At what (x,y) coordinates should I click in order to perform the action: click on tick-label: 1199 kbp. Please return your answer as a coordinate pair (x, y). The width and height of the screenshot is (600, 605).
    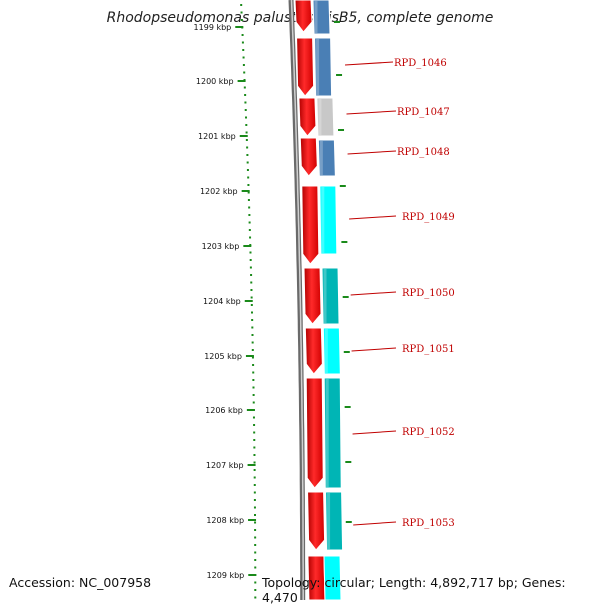
    Looking at the image, I should click on (213, 27).